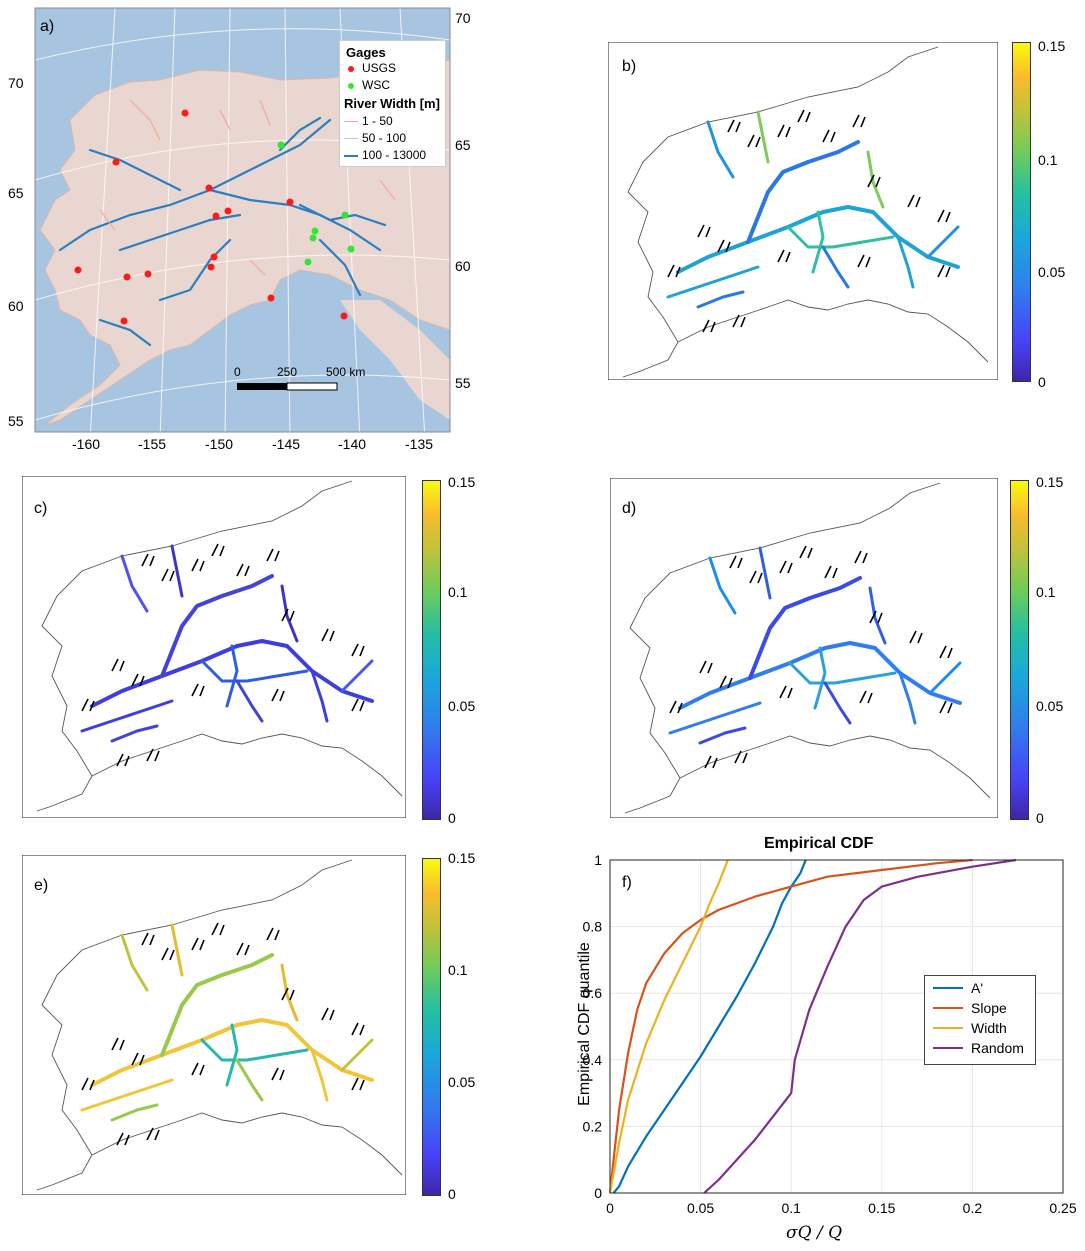  Describe the element at coordinates (593, 1060) in the screenshot. I see `y-tick-label: 0.4` at that location.